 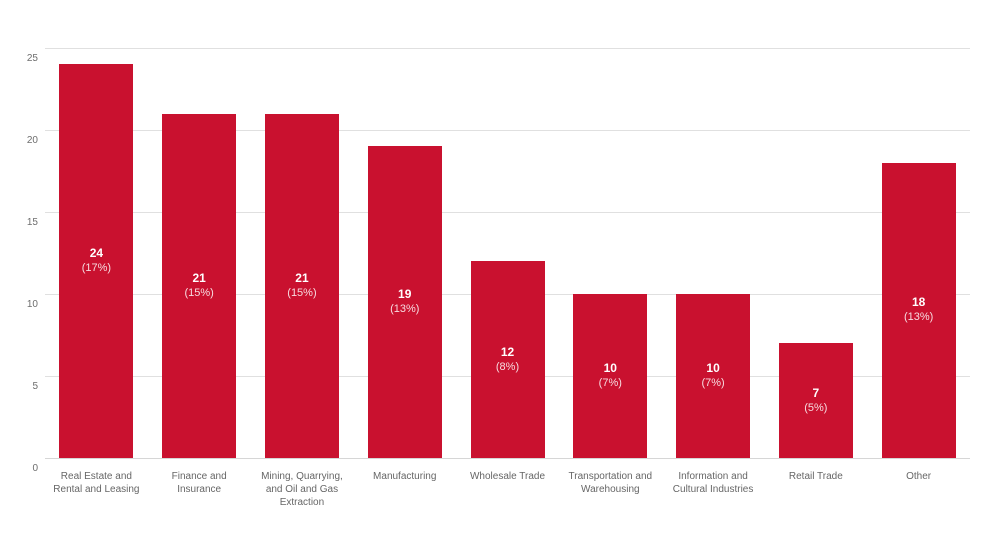 I want to click on bar-value-label: 7, so click(x=816, y=392).